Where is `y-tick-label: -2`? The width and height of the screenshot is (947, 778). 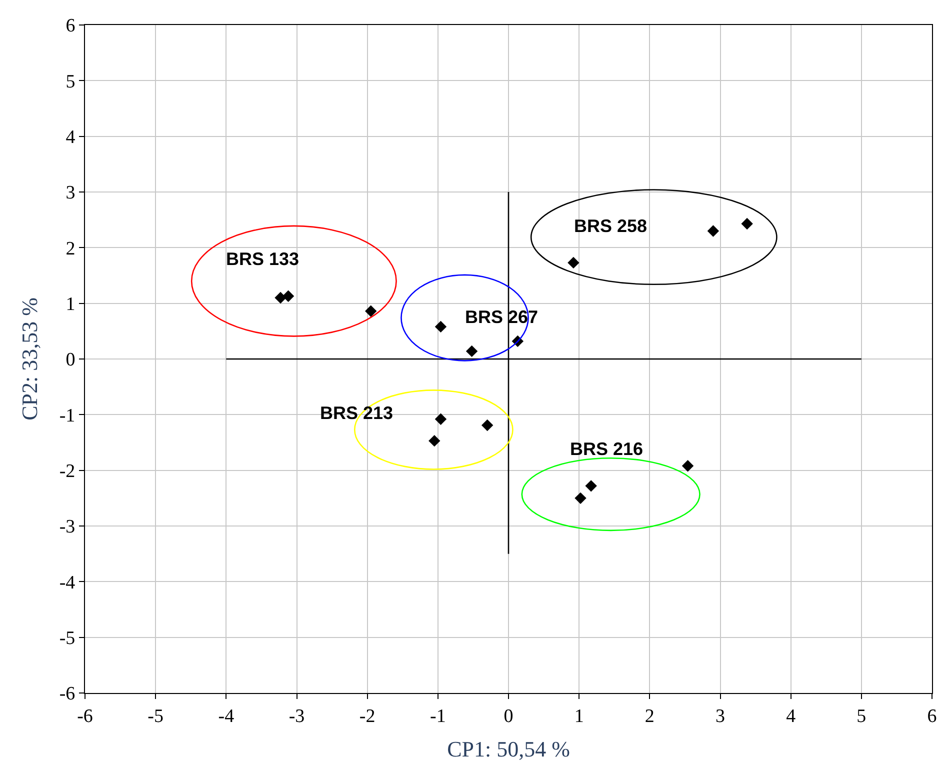
y-tick-label: -2 is located at coordinates (67, 471).